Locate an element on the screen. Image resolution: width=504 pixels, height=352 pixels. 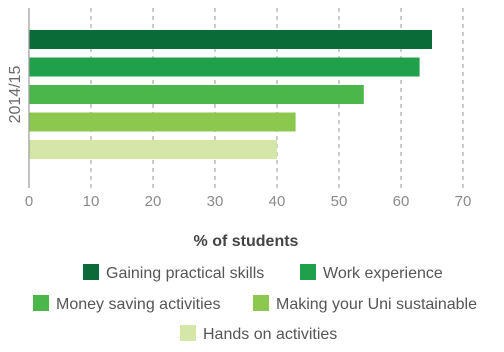
legend-entry: Making your Uni sustainable is located at coordinates (376, 304).